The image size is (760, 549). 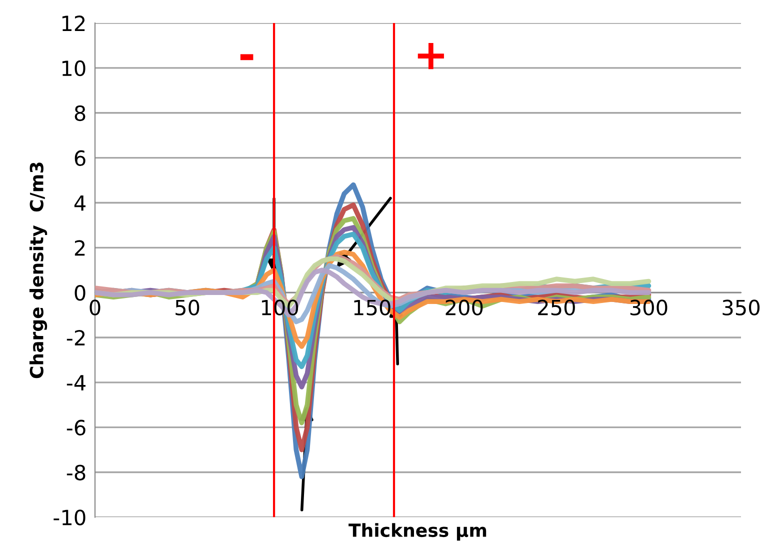 What do you see at coordinates (73, 23) in the screenshot?
I see `y-tick-label: 12` at bounding box center [73, 23].